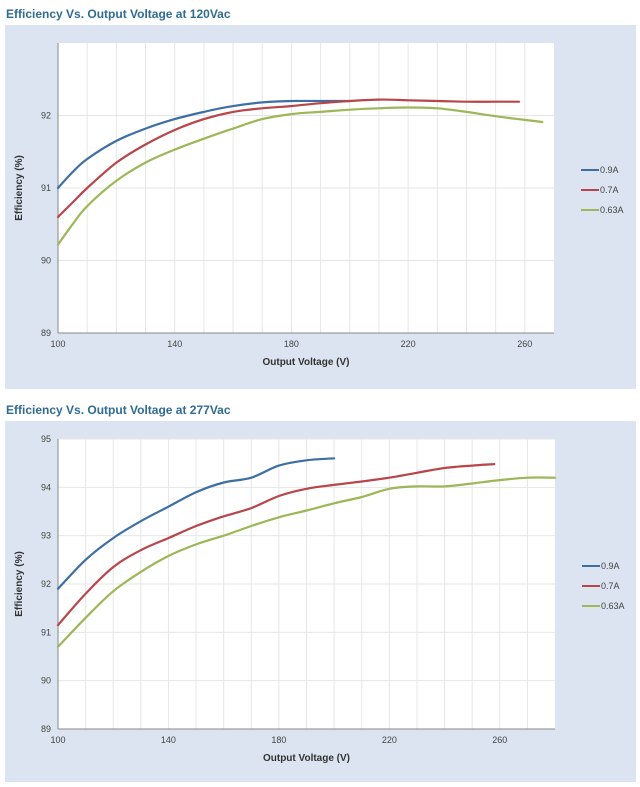 This screenshot has width=640, height=787. I want to click on series-line-0-63a, so click(300, 176).